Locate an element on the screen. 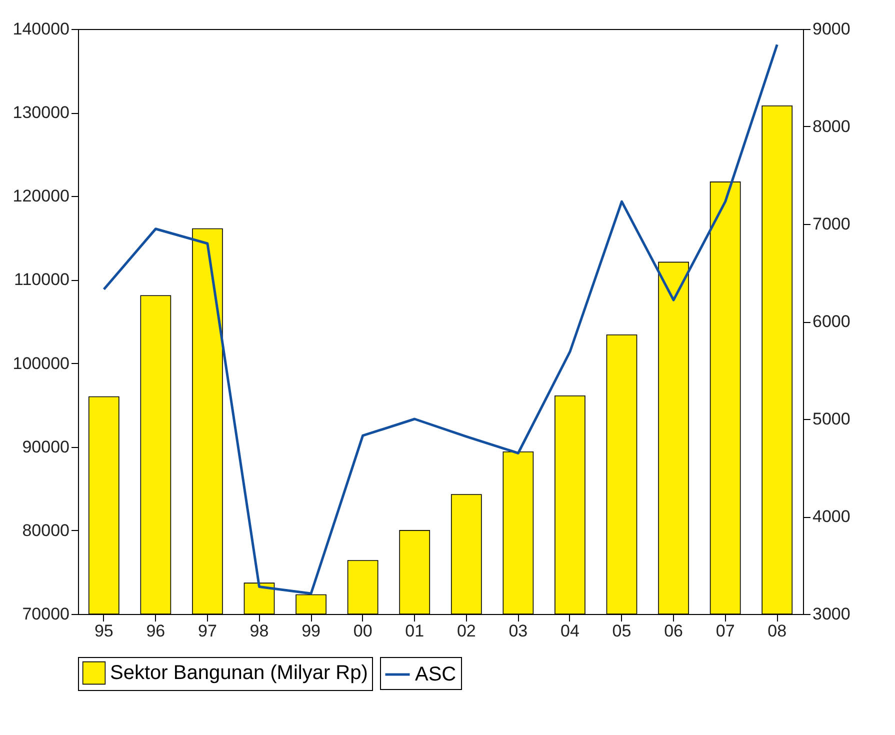 The width and height of the screenshot is (895, 735). y2-tick-label: 4000 is located at coordinates (831, 516).